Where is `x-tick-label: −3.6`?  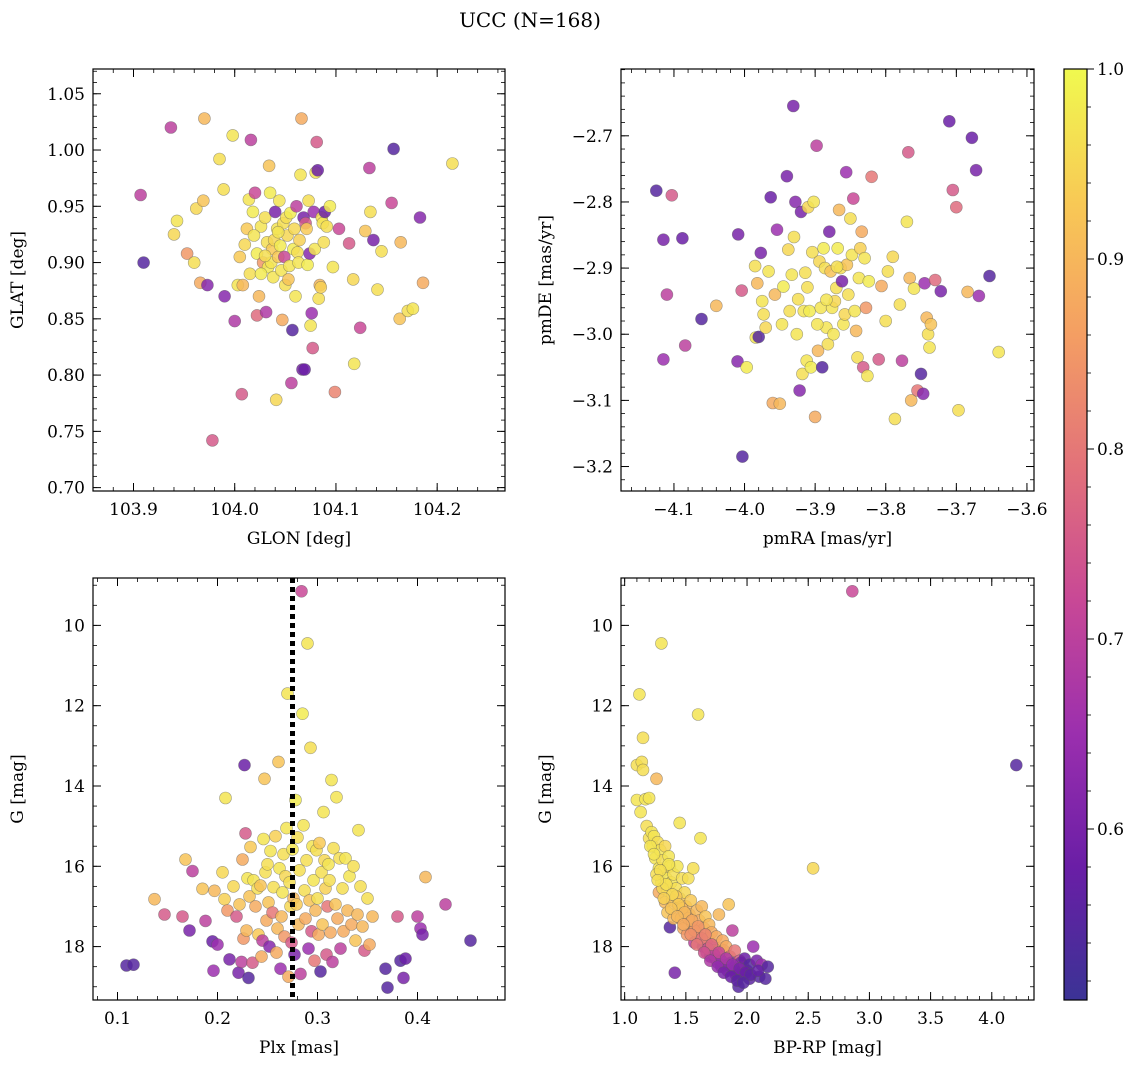
x-tick-label: −3.6 is located at coordinates (1026, 510).